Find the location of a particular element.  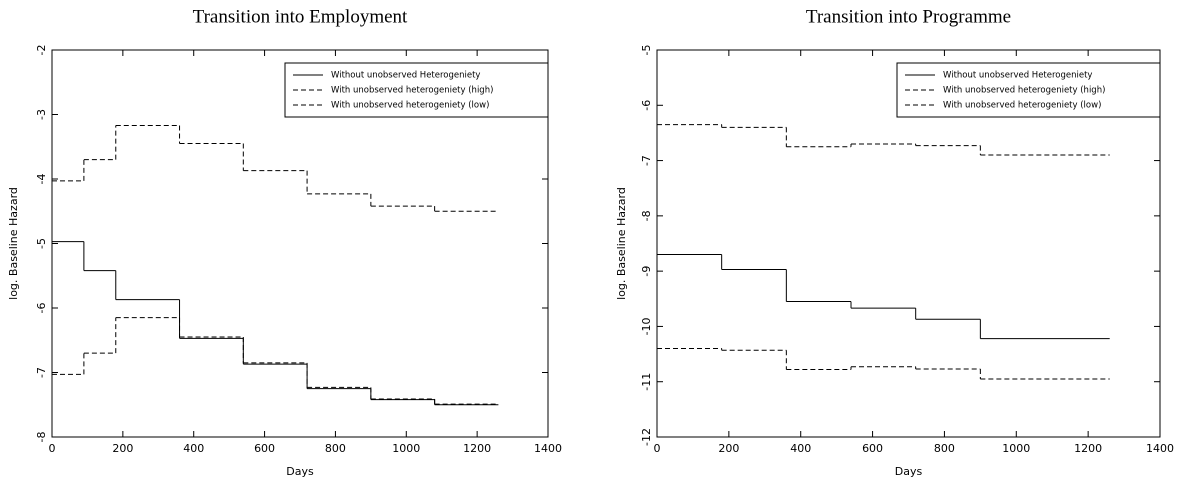

chart-title: Transition into Employment is located at coordinates (300, 16).